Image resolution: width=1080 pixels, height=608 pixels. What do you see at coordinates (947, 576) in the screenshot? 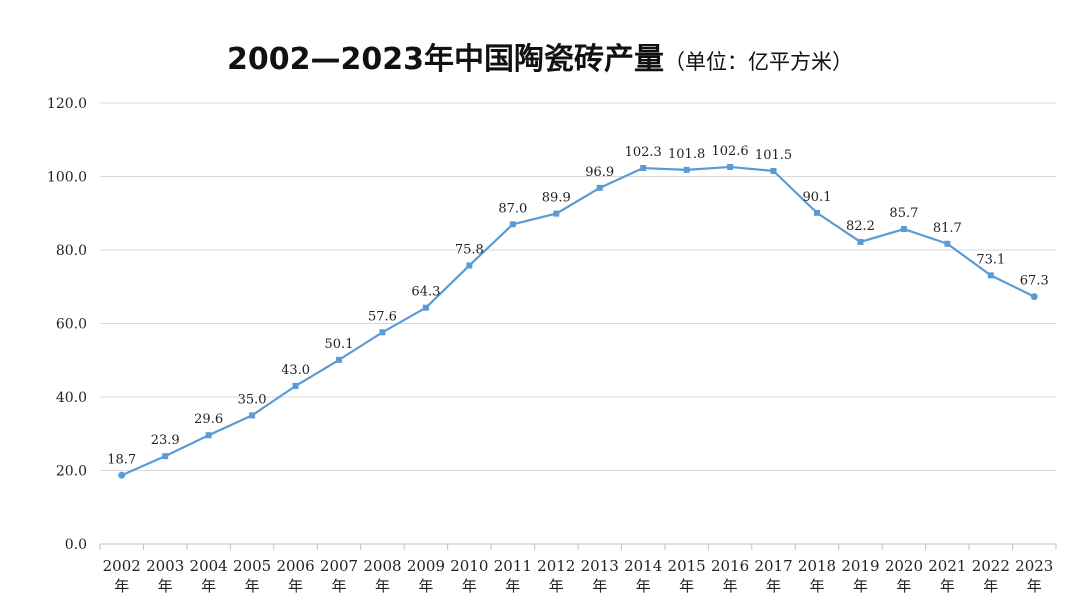
I see `x-tick-label: 2021 年` at bounding box center [947, 576].